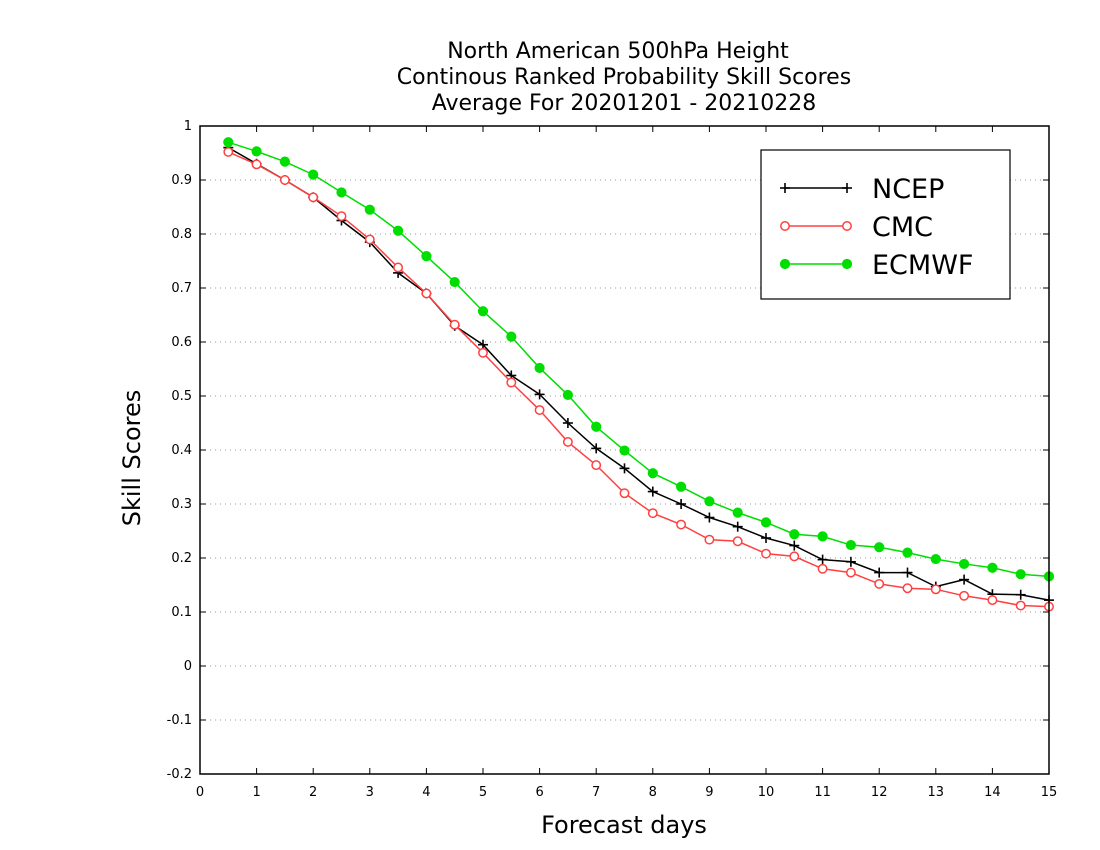 This screenshot has width=1100, height=850. I want to click on y-tick-label: 0.7, so click(181, 288).